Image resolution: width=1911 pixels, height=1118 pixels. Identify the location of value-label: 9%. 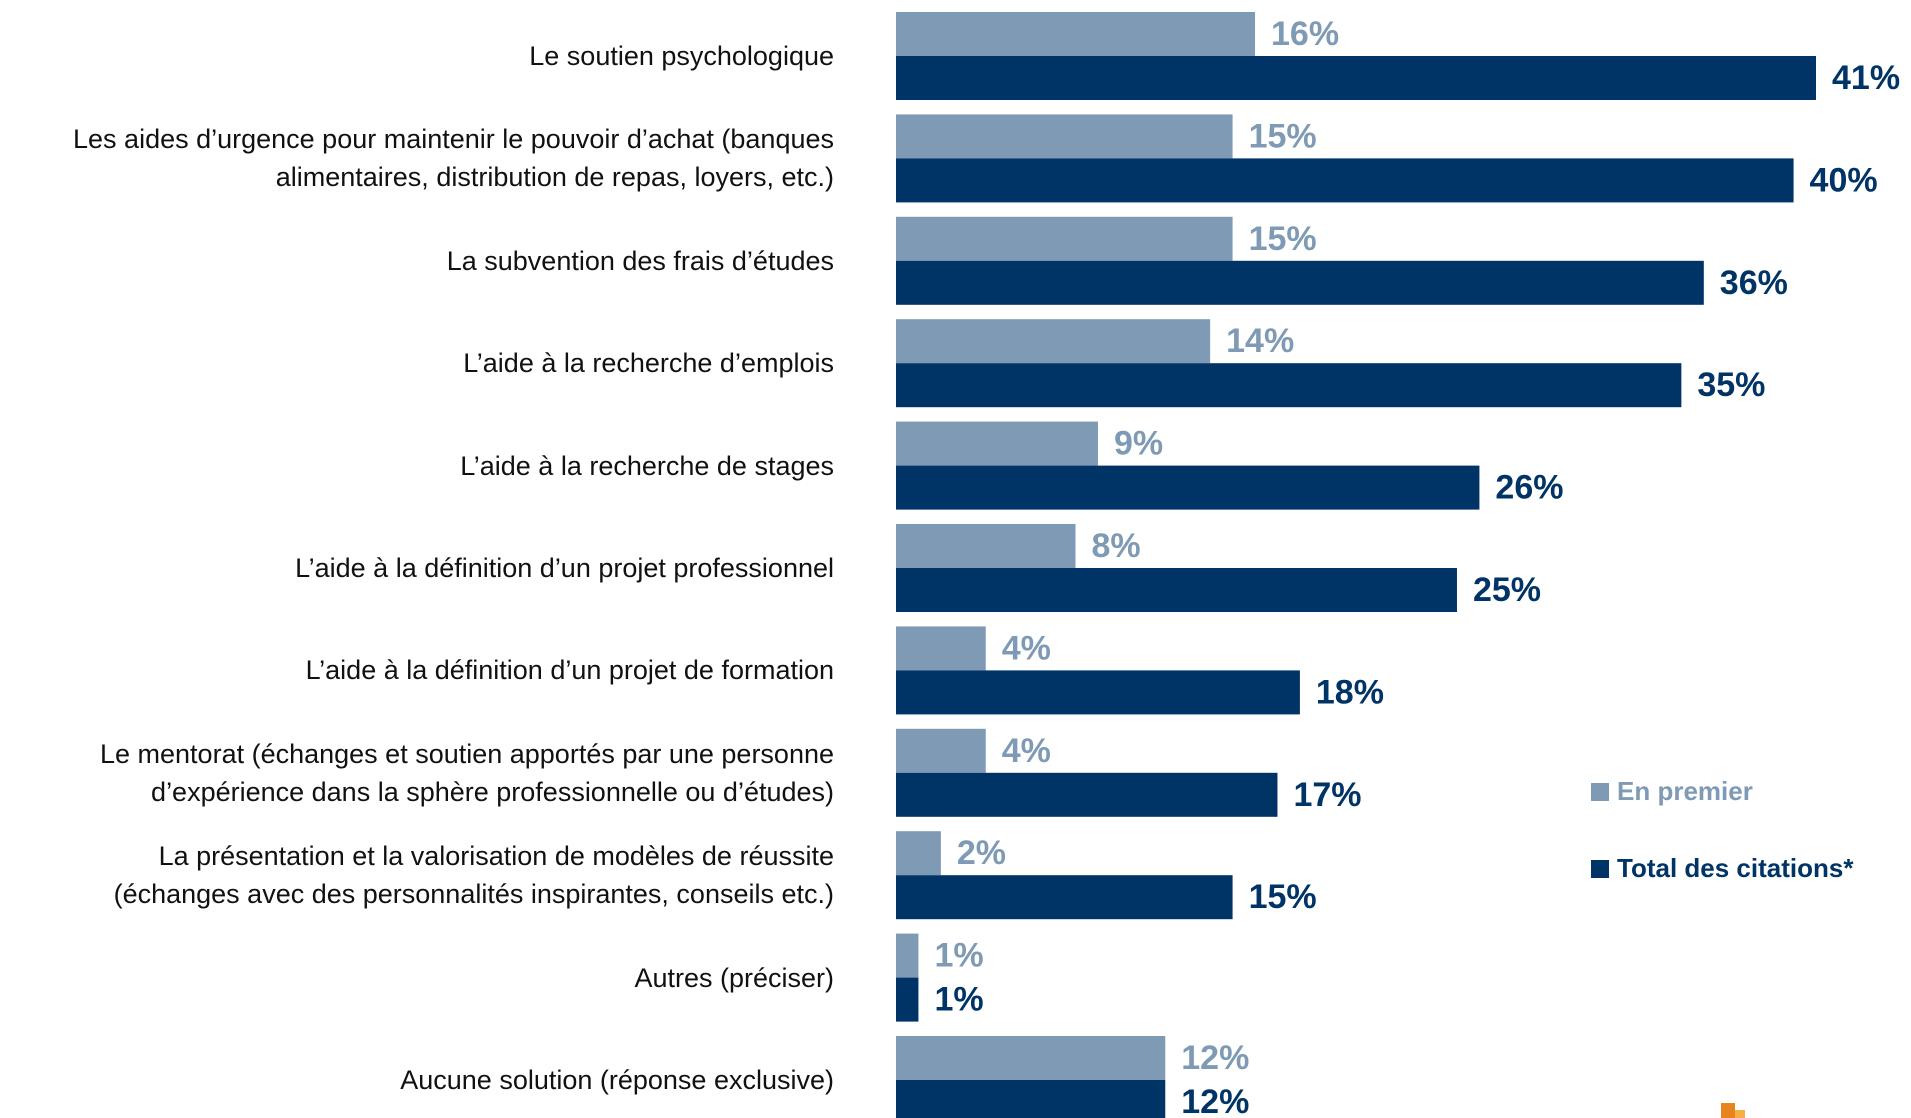
(1138, 444).